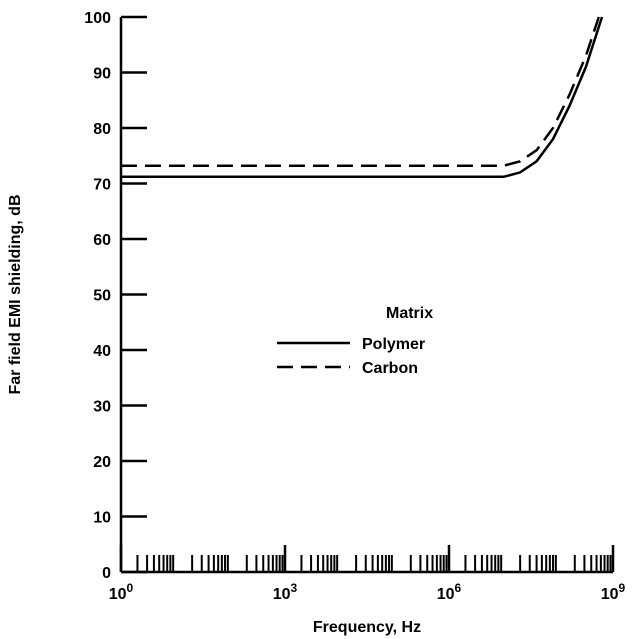  What do you see at coordinates (130, 588) in the screenshot?
I see `x-tick-exp: 0` at bounding box center [130, 588].